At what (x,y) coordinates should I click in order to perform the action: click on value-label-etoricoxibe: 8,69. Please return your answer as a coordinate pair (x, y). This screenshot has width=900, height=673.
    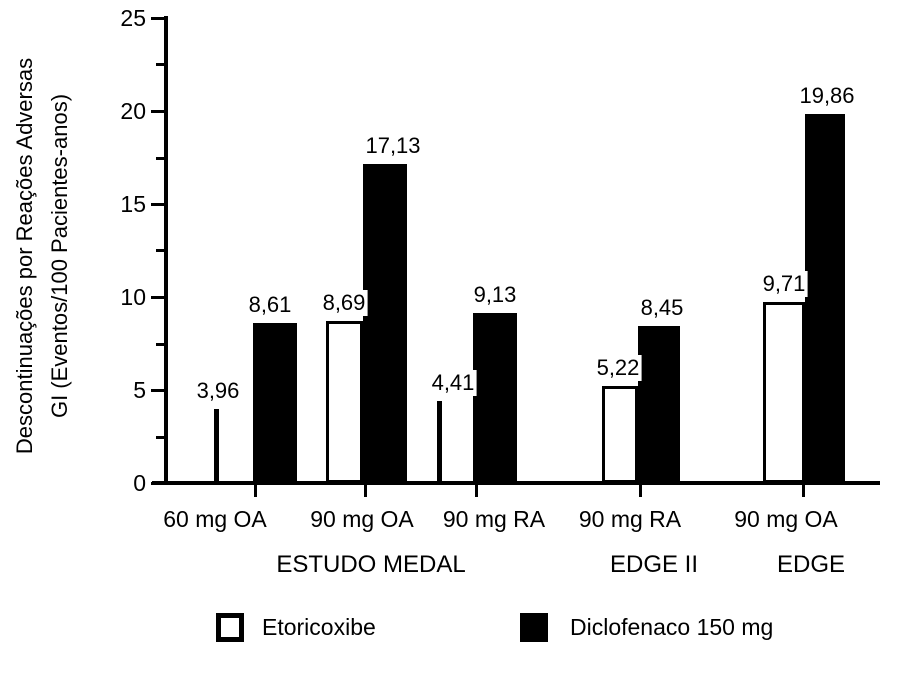
    Looking at the image, I should click on (344, 303).